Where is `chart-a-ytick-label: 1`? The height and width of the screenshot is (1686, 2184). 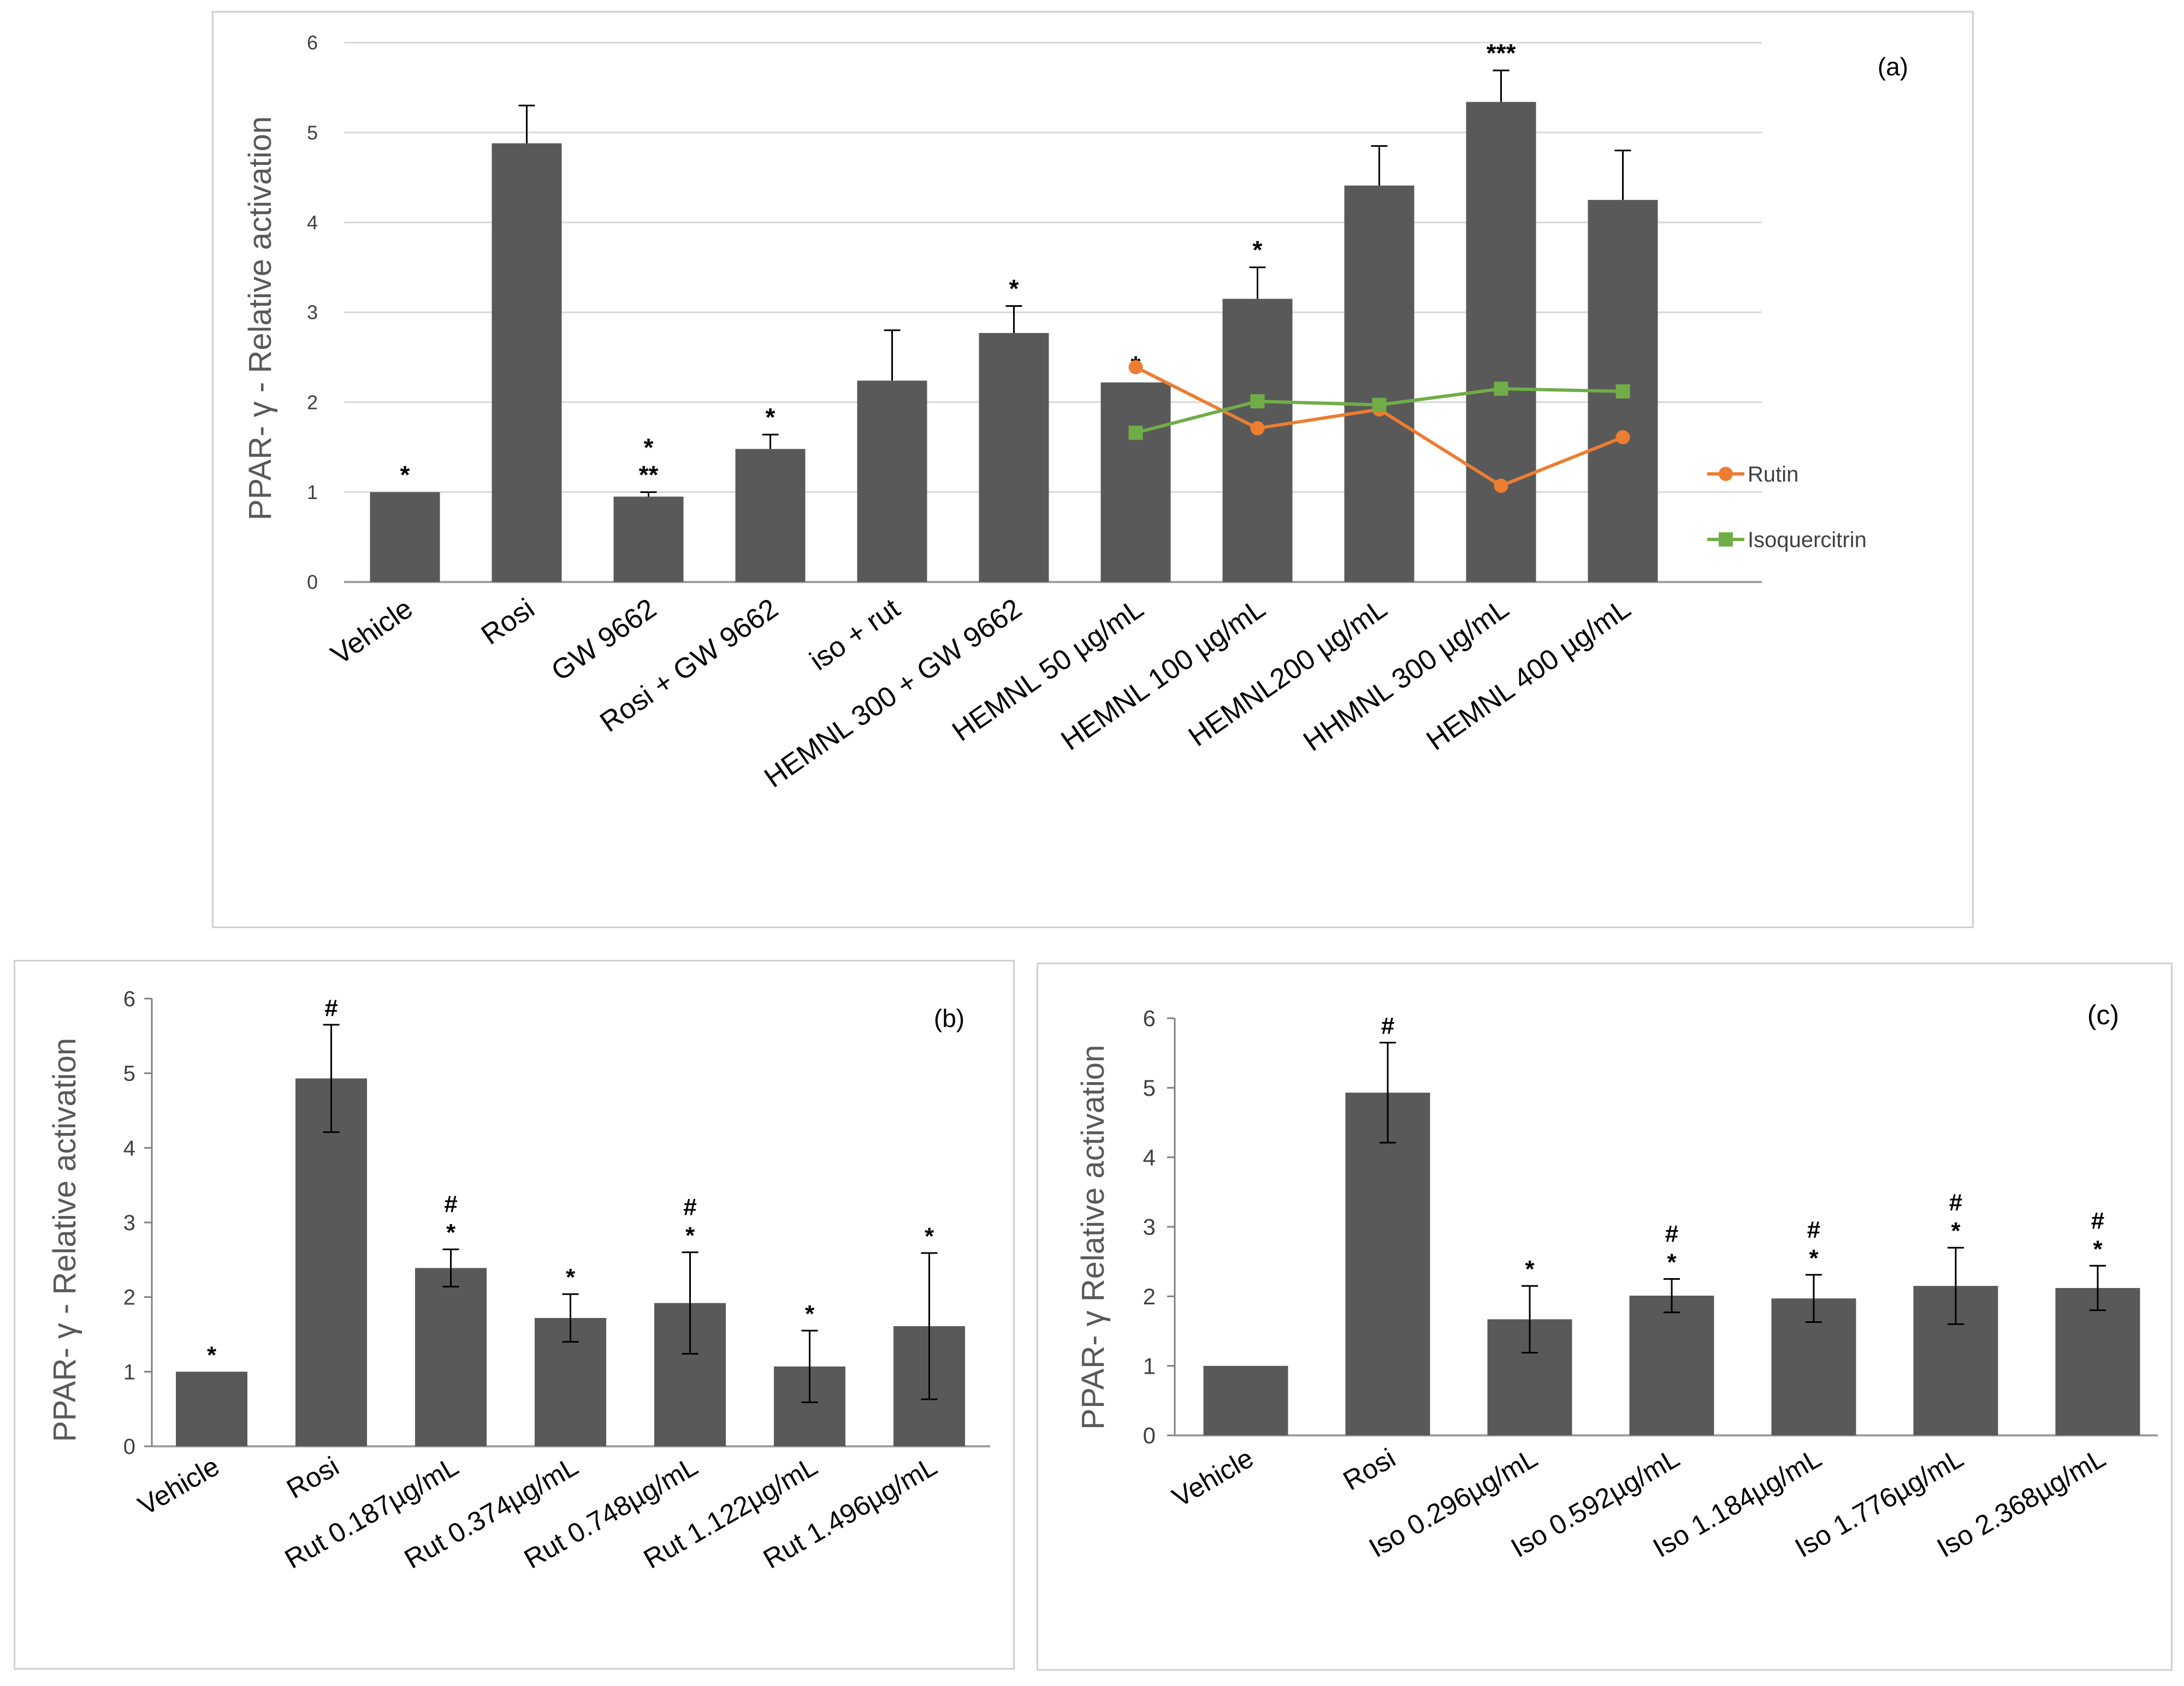 chart-a-ytick-label: 1 is located at coordinates (312, 492).